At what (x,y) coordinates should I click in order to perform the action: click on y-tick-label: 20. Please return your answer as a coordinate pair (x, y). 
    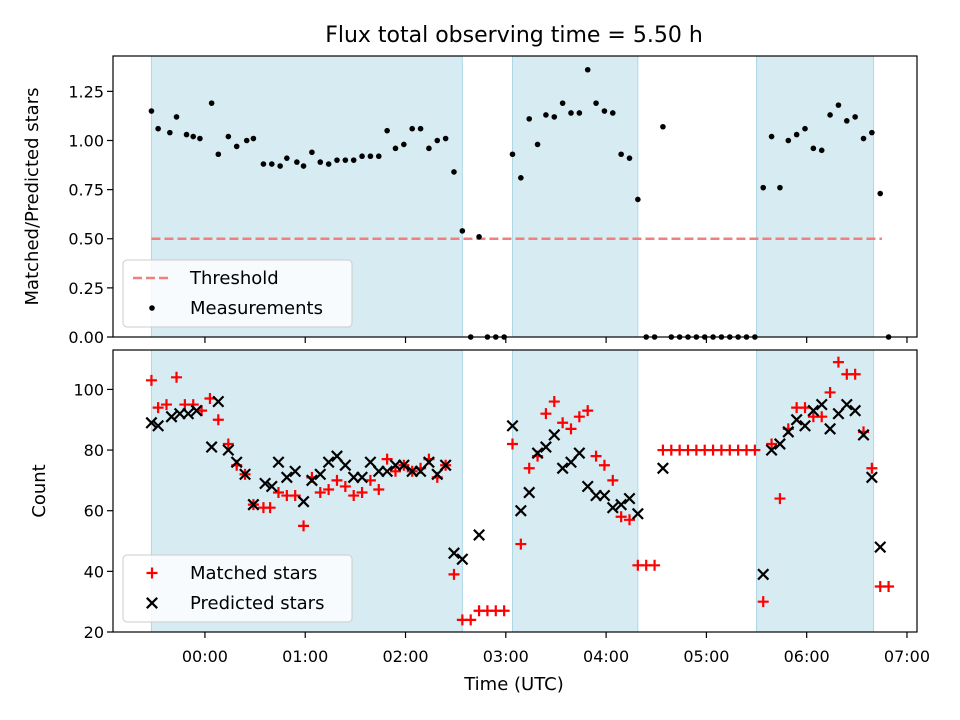
    Looking at the image, I should click on (94, 632).